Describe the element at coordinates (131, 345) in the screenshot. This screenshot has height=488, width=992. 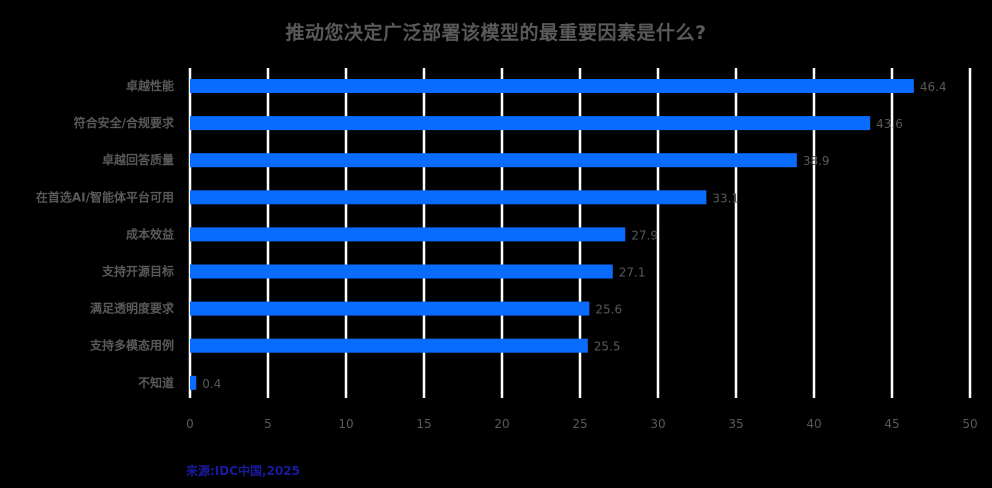
I see `category-label: 支持多模态用例` at that location.